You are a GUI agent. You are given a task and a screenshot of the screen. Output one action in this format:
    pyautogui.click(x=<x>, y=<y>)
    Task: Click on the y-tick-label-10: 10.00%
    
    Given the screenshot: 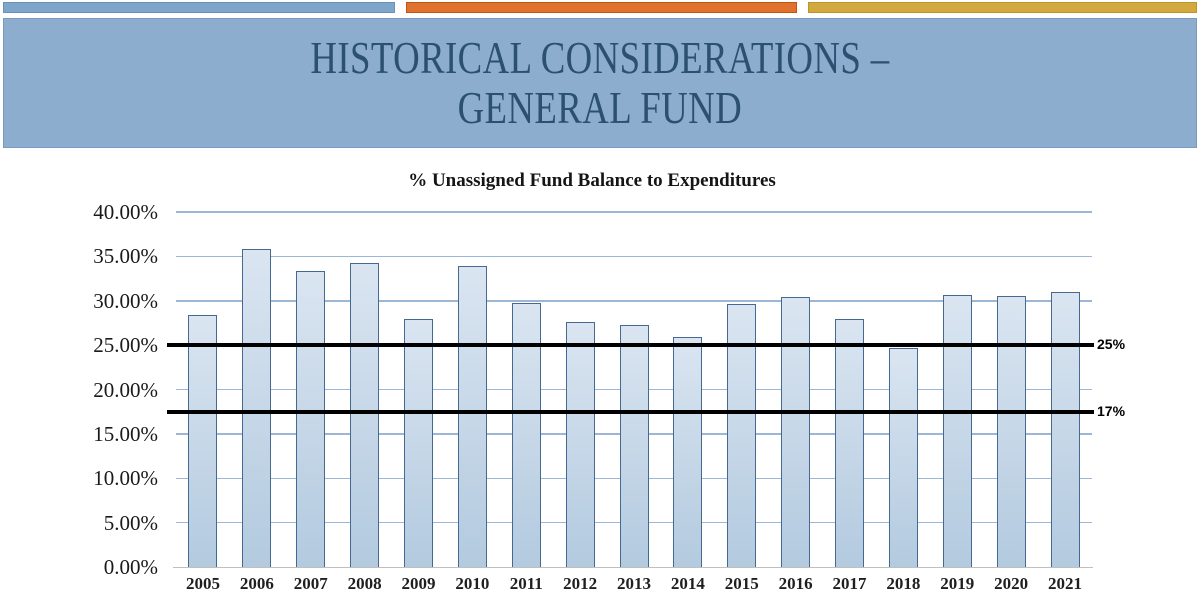 What is the action you would take?
    pyautogui.click(x=125, y=478)
    